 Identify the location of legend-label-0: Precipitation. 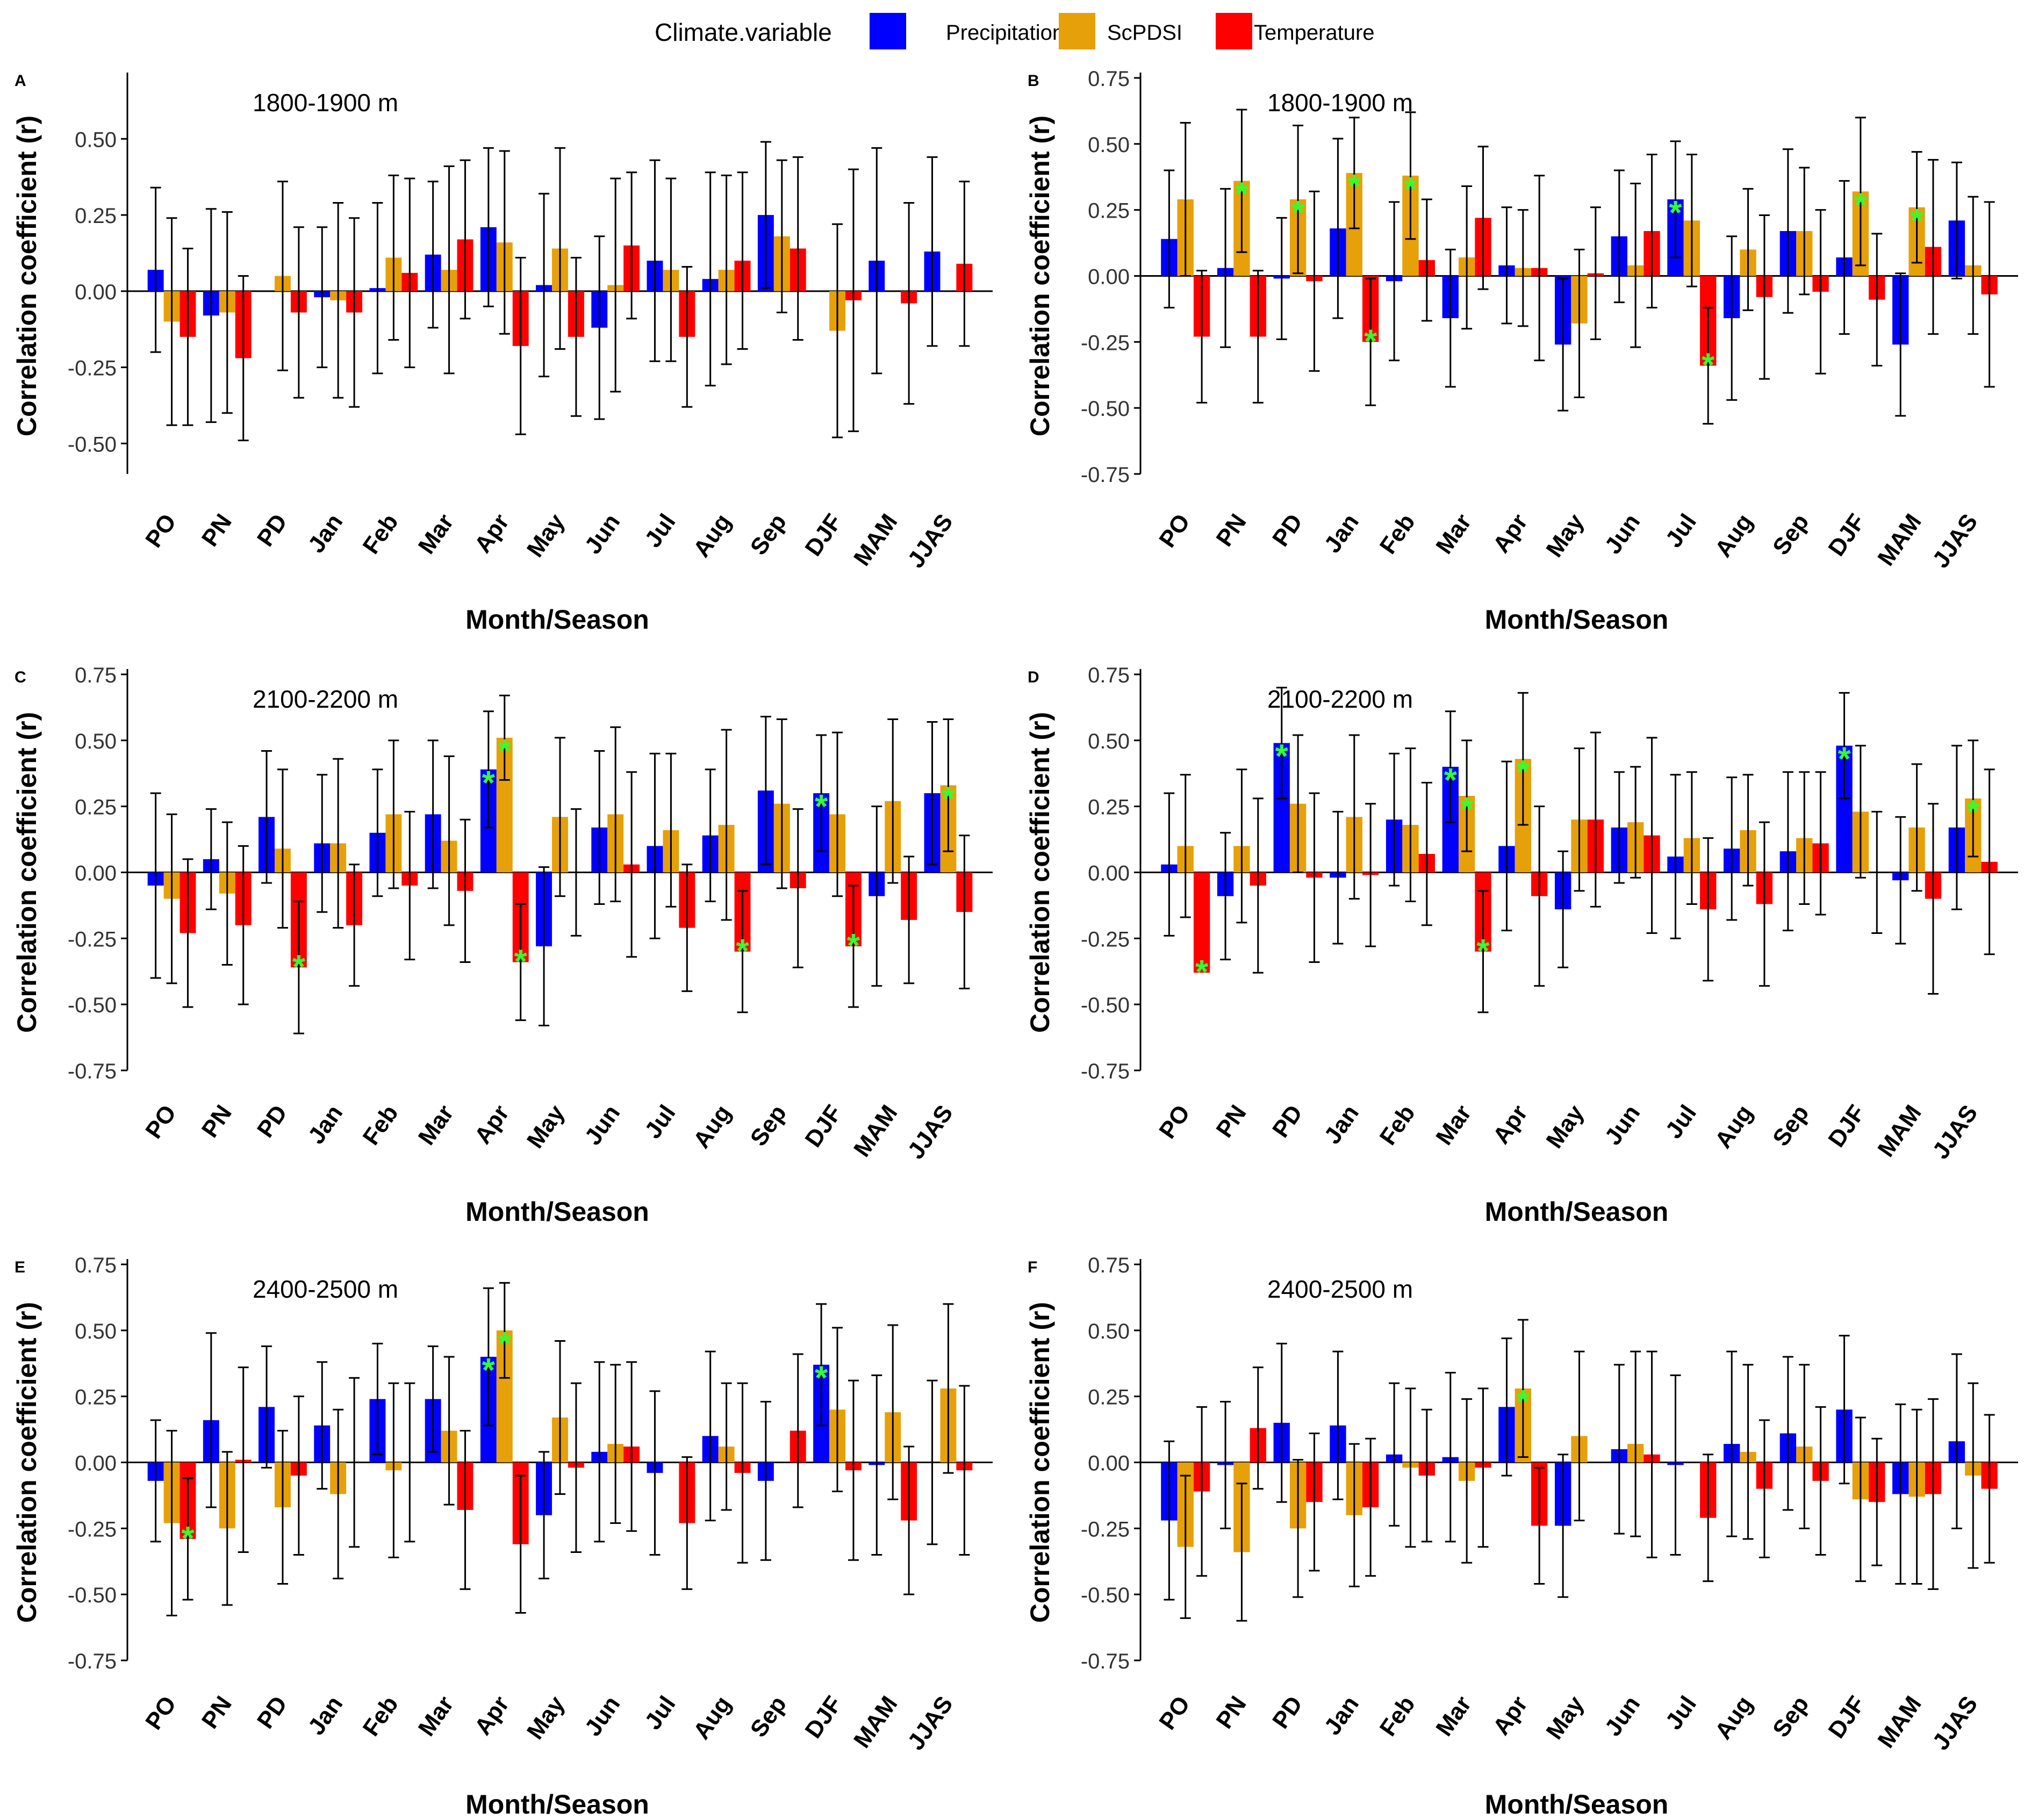
(1005, 33).